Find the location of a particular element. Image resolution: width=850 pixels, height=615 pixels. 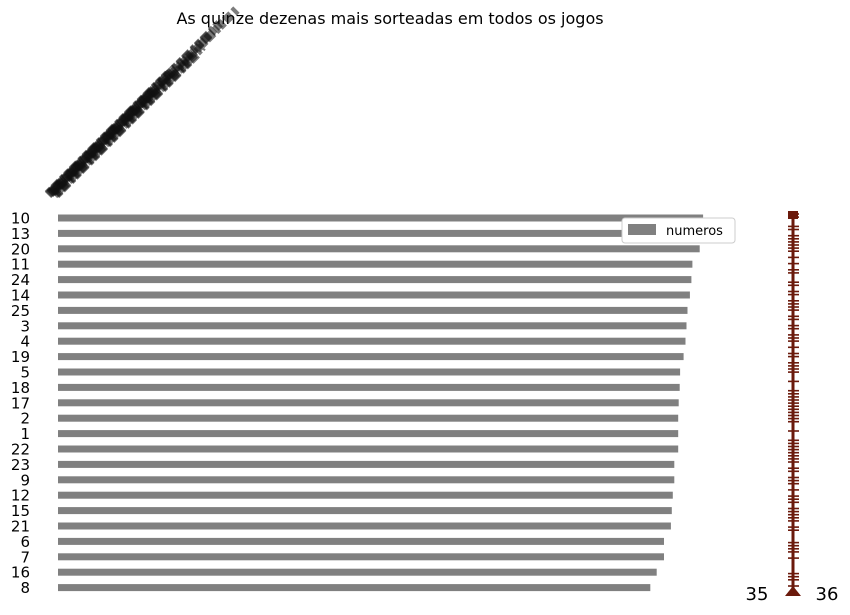

legend: numeros is located at coordinates (678, 230).